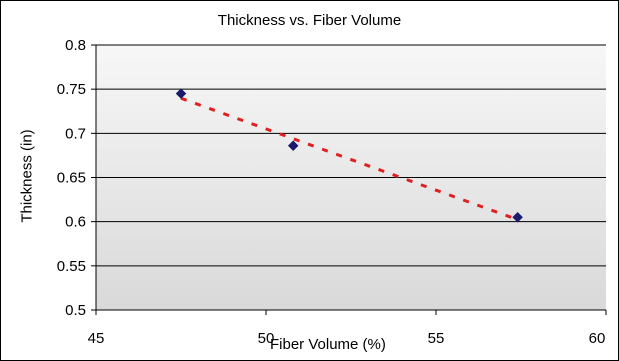  I want to click on y-tick-label: 0.65, so click(71, 178).